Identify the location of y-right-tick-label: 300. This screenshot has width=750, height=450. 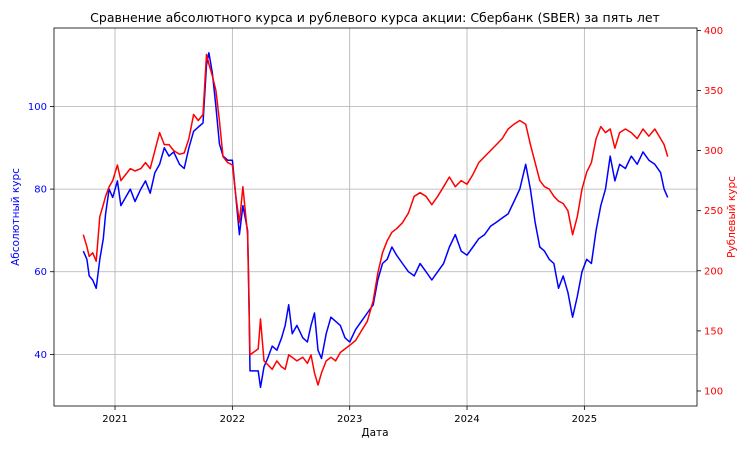
(713, 151).